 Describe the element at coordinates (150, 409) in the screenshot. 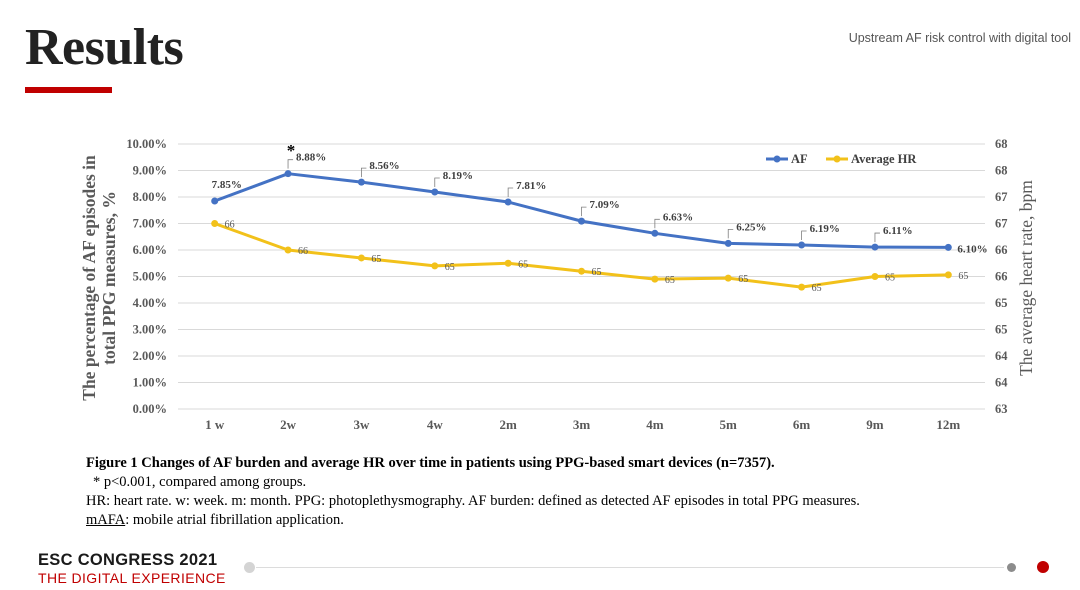

I see `left-tick-label: 0.00%` at that location.